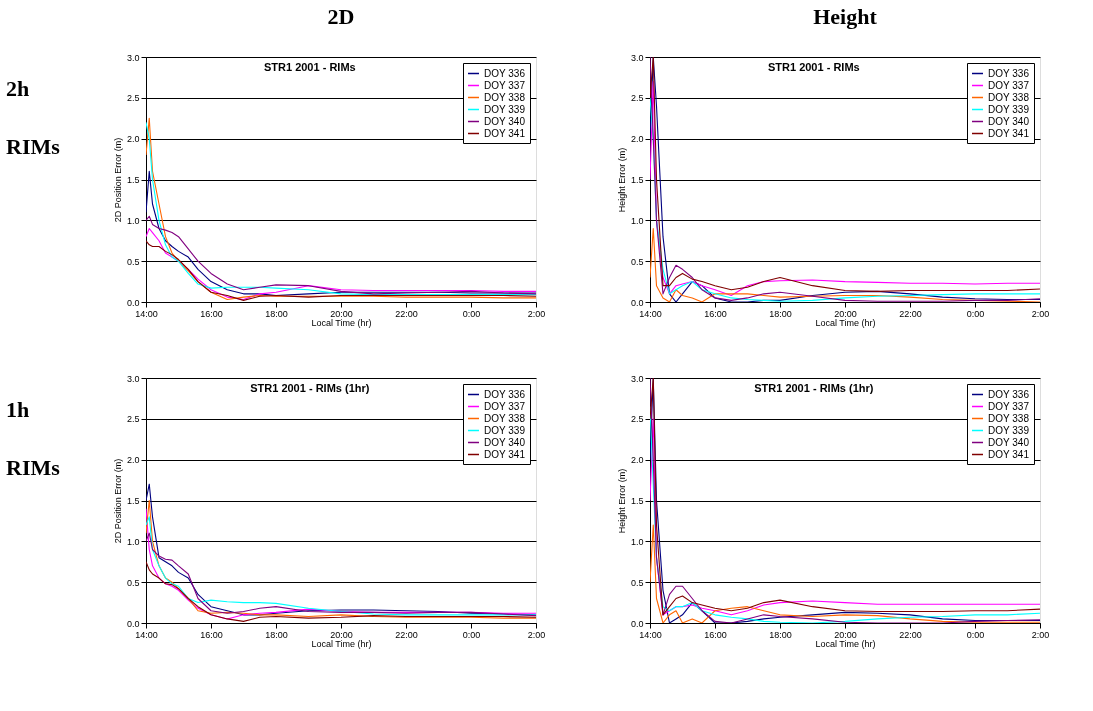 The height and width of the screenshot is (711, 1093). Describe the element at coordinates (341, 16) in the screenshot. I see `text: 2D` at that location.